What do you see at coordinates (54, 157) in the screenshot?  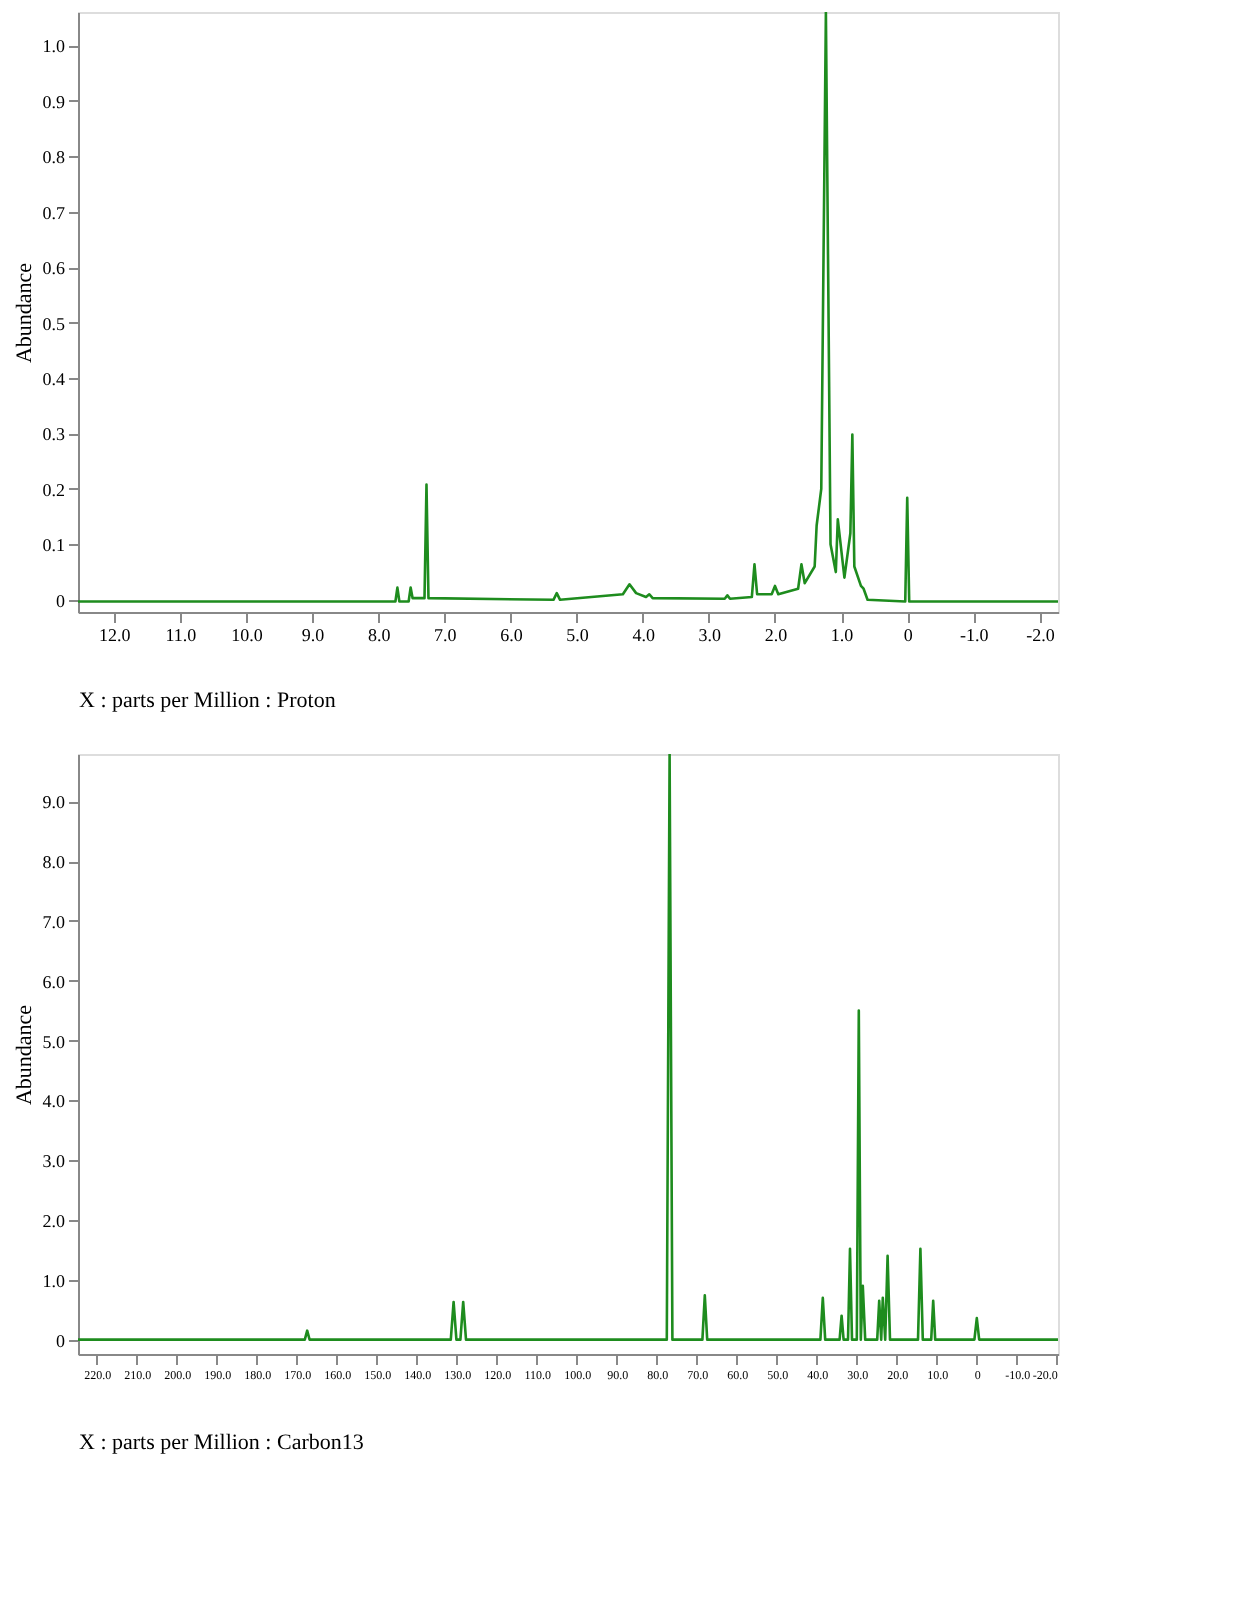 I see `y-tick-label: 0.8` at bounding box center [54, 157].